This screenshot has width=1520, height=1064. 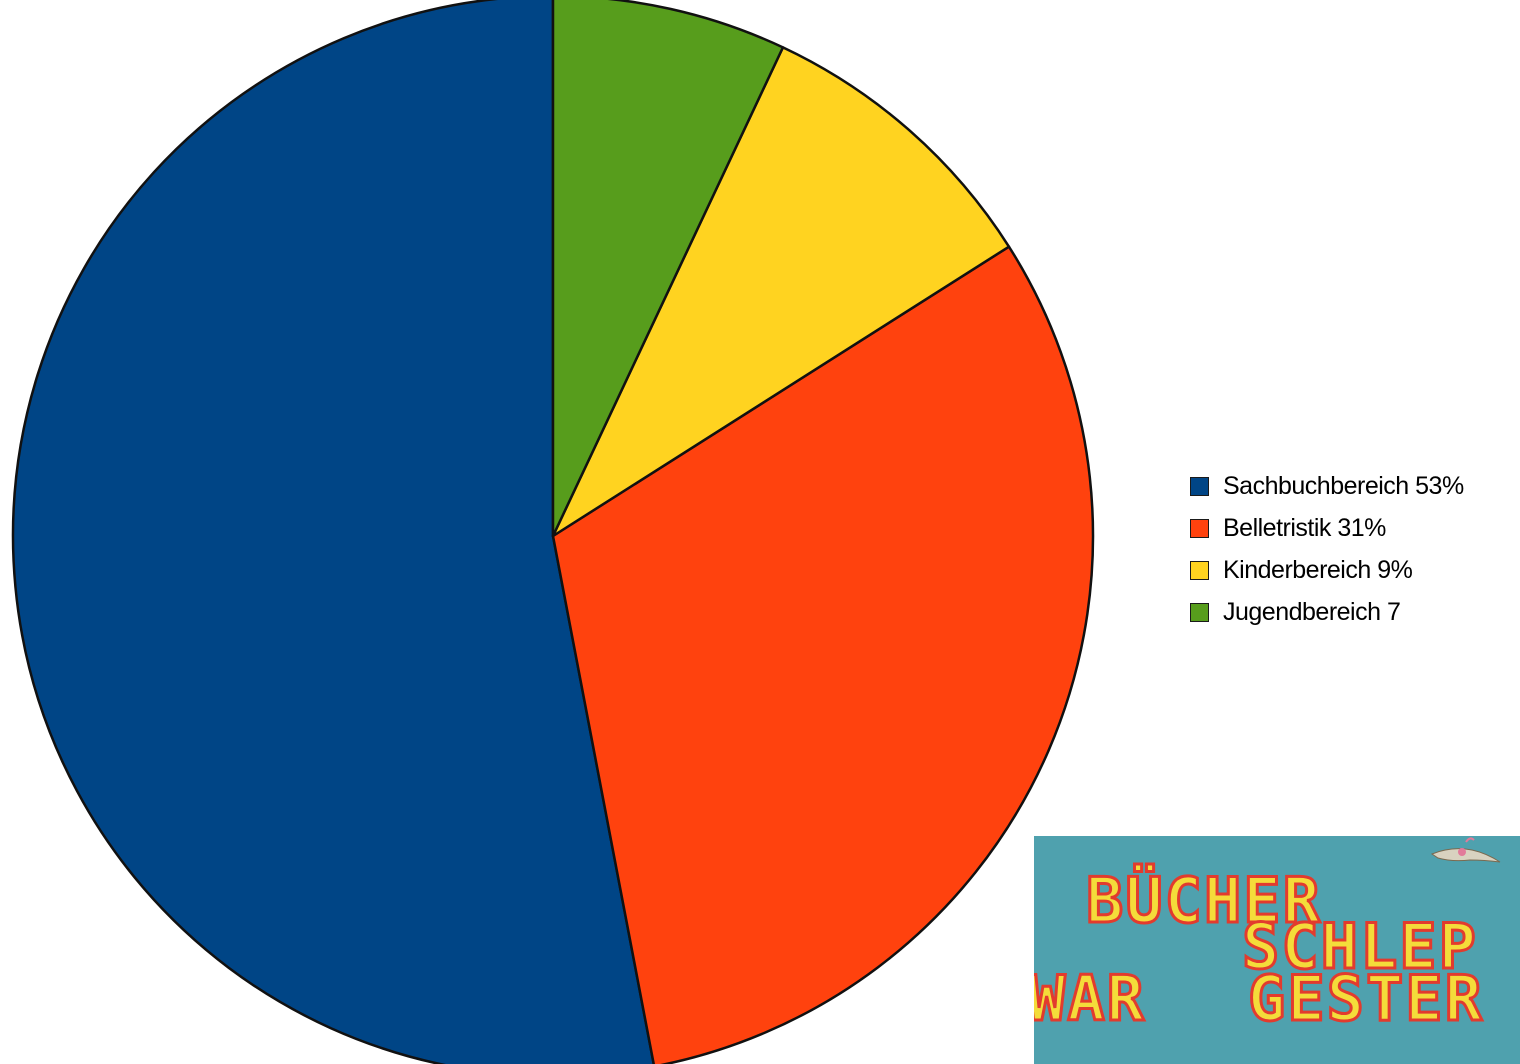 I want to click on bird-illustration, so click(x=1465, y=850).